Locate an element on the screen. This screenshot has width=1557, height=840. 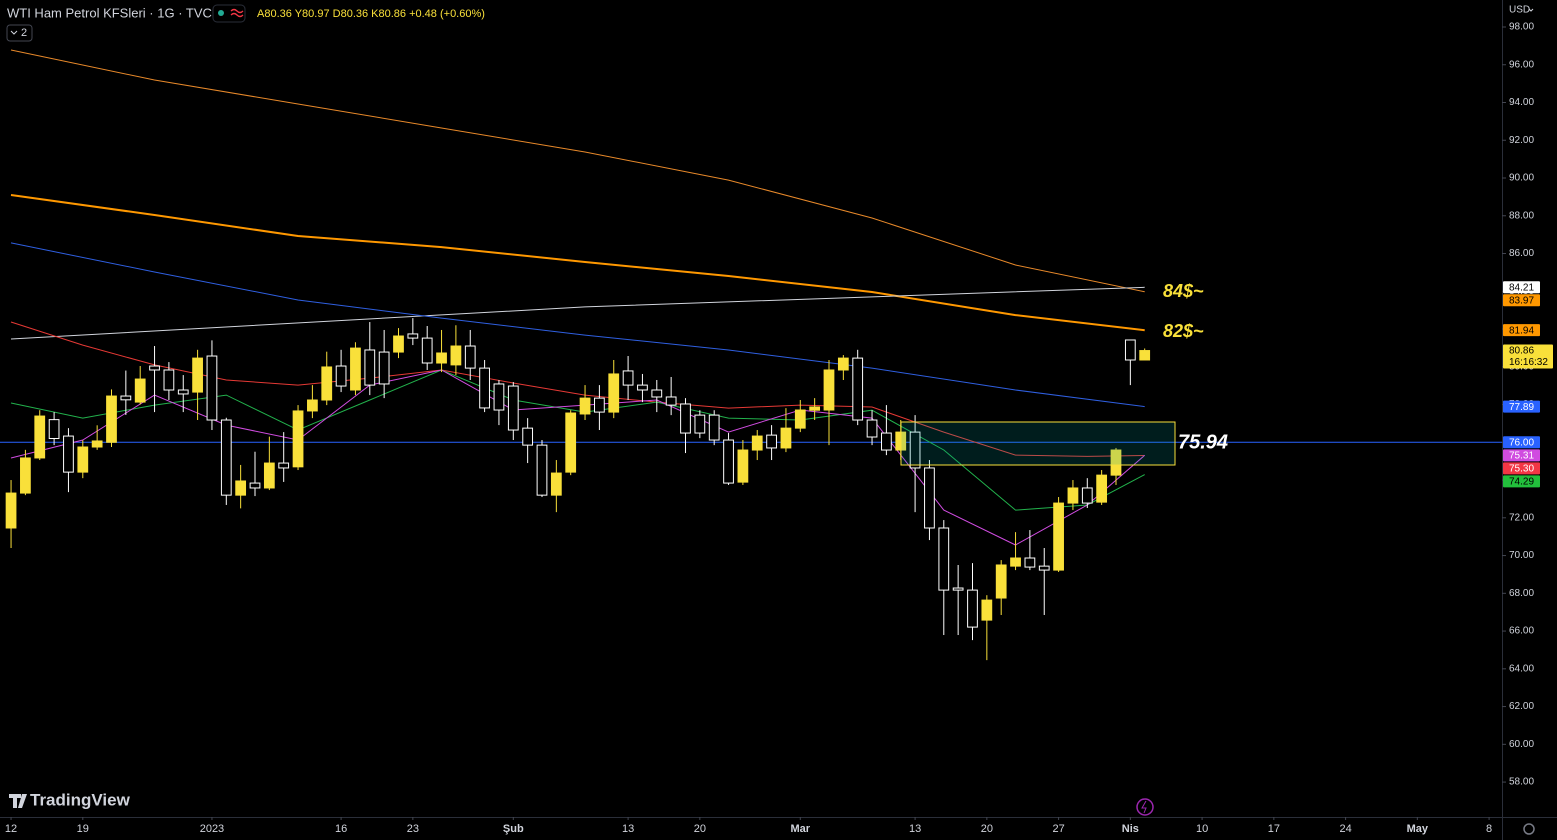
x-tick-label: 16 is located at coordinates (341, 829).